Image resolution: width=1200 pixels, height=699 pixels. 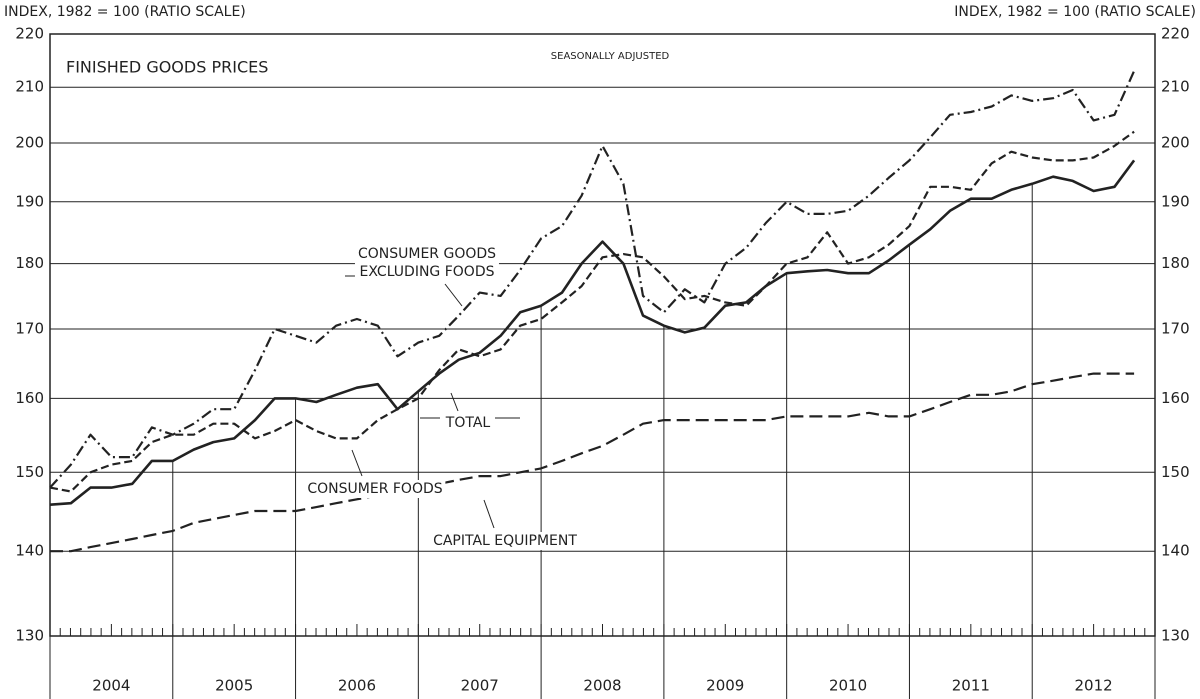 I want to click on y2-tick-label: 190, so click(x=1175, y=201).